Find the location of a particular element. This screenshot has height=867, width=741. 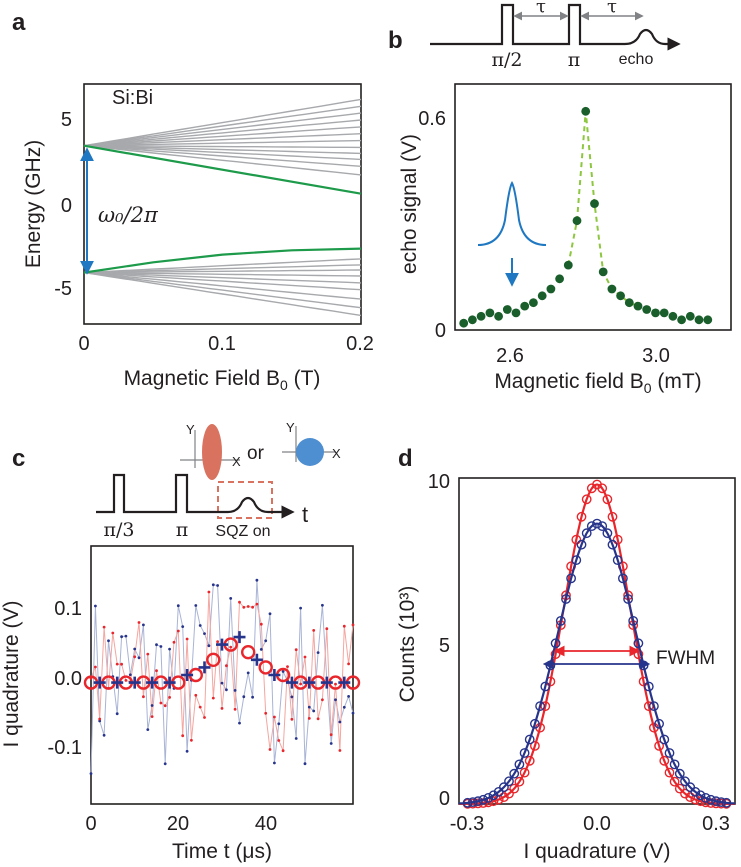

coherent-state-icon is located at coordinates (310, 452).